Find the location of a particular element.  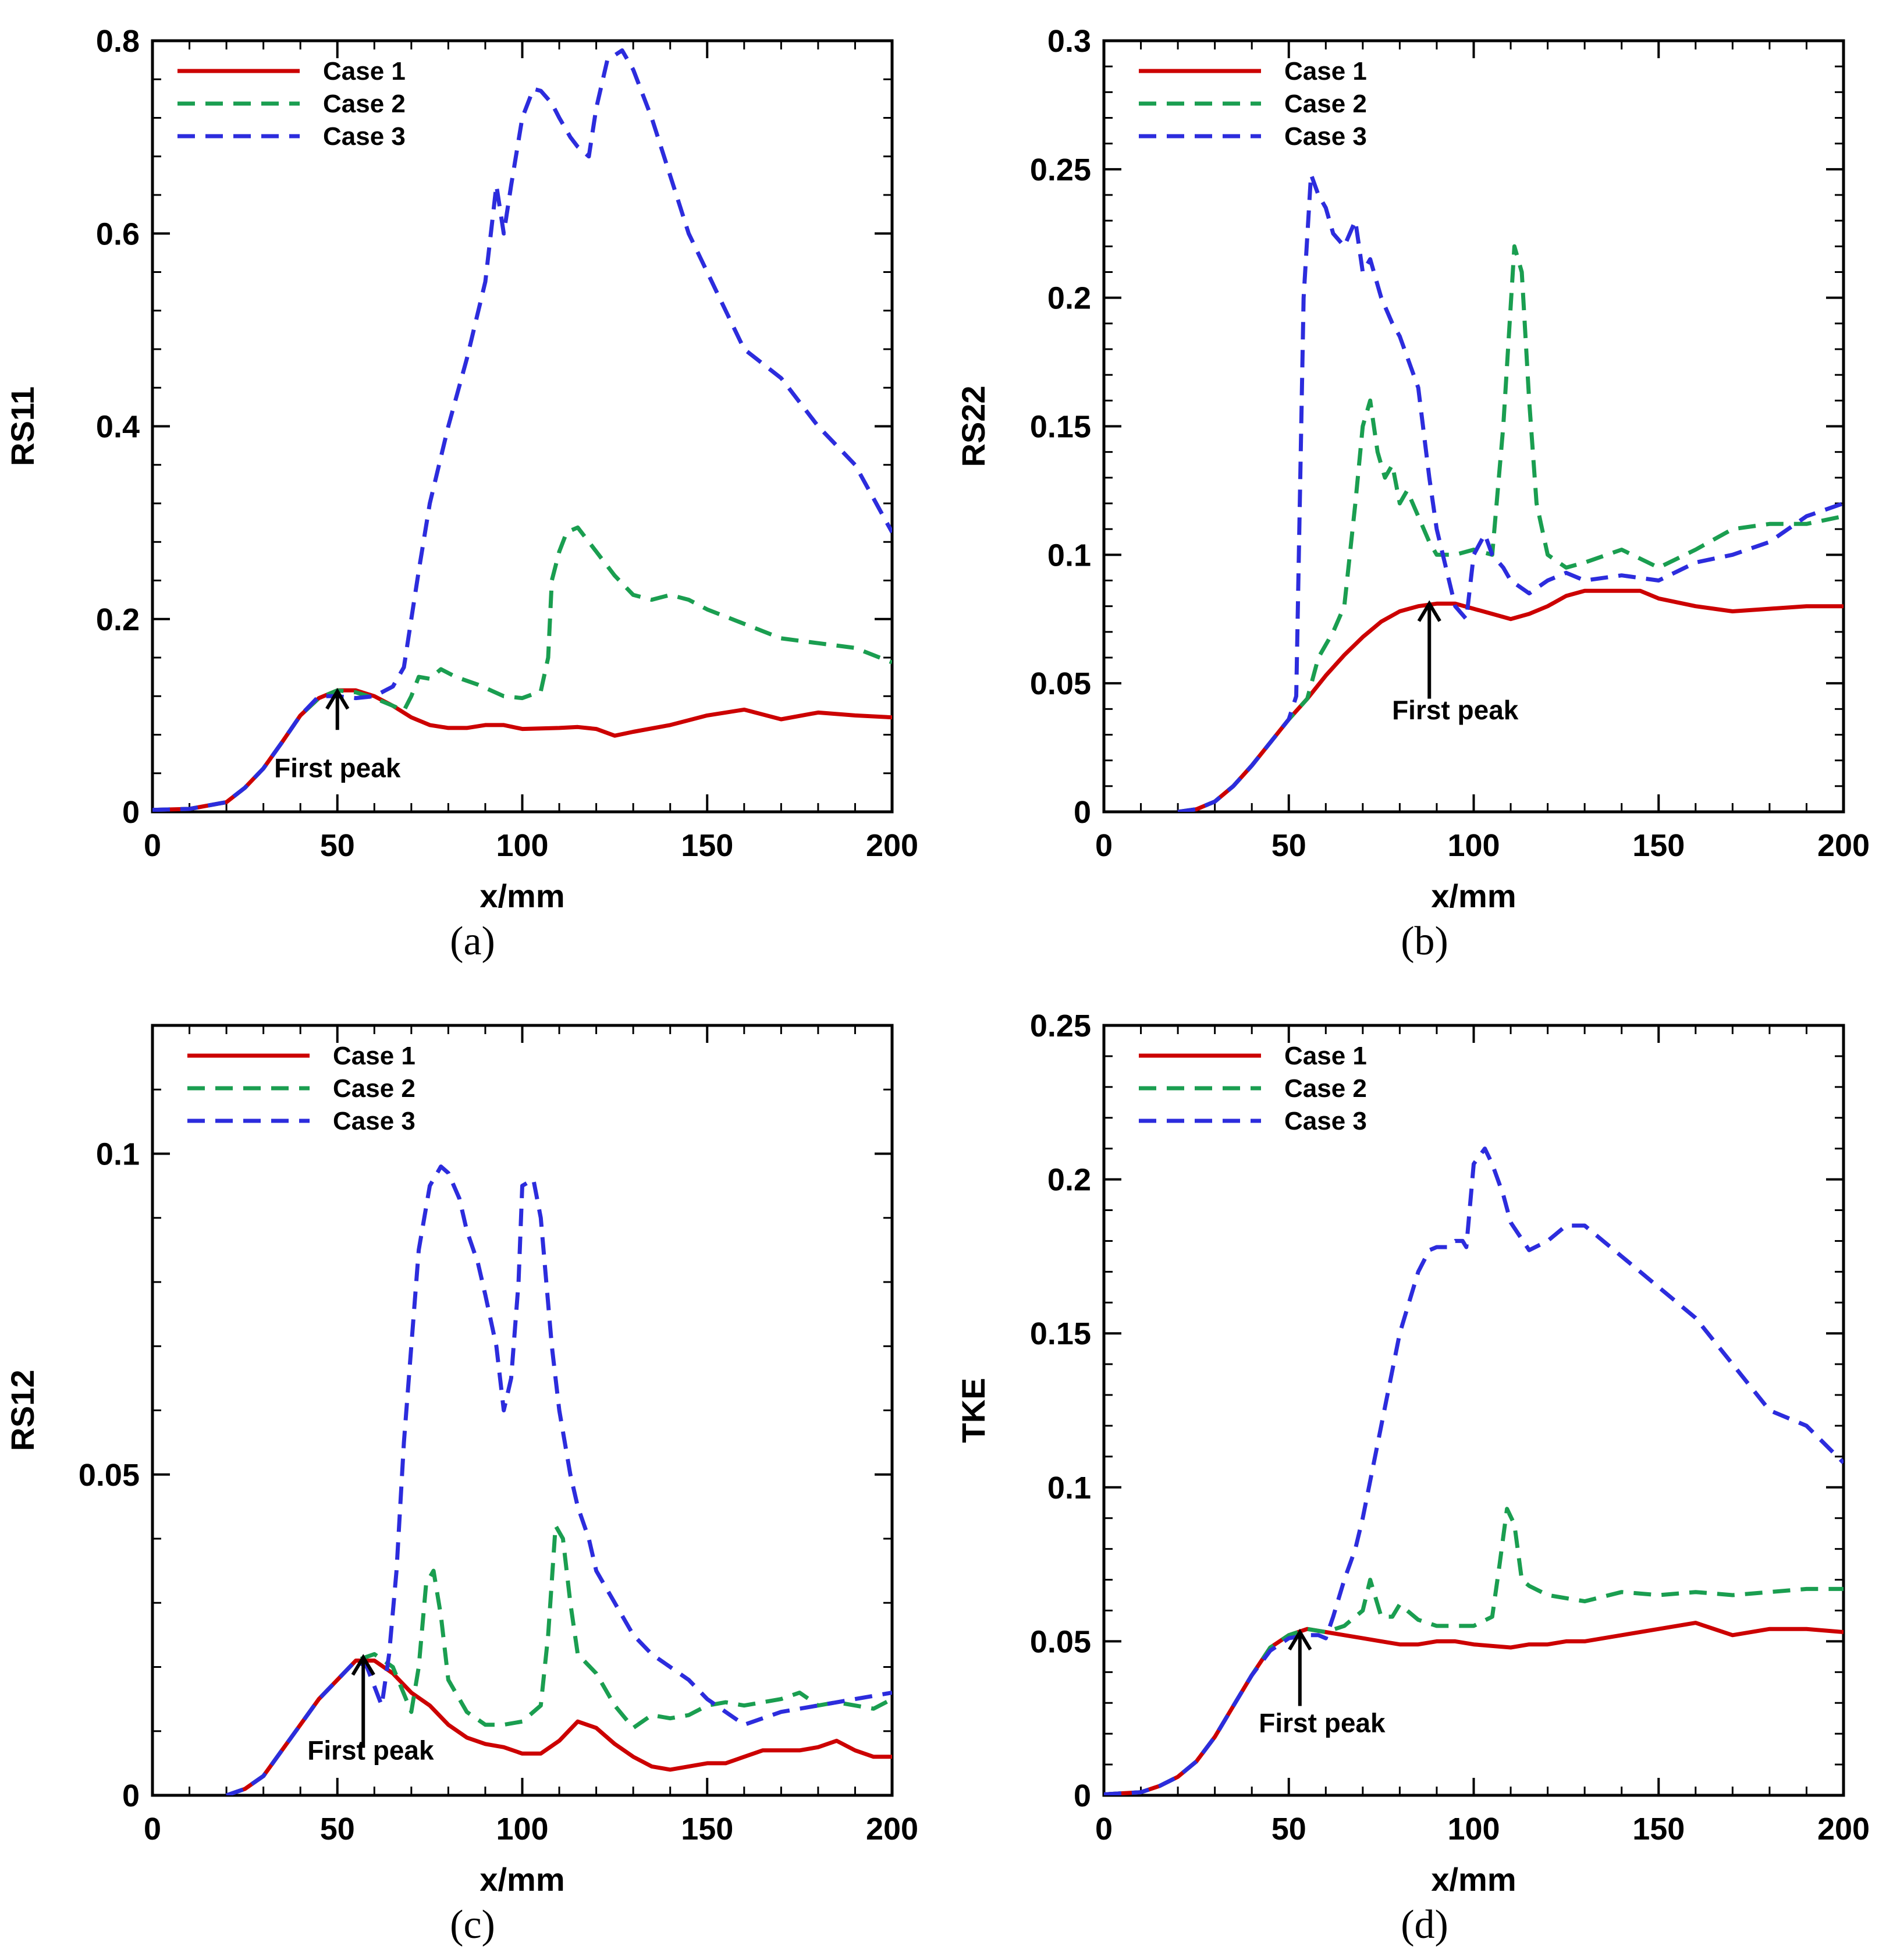

y-tick-label: 0.4 is located at coordinates (118, 427).